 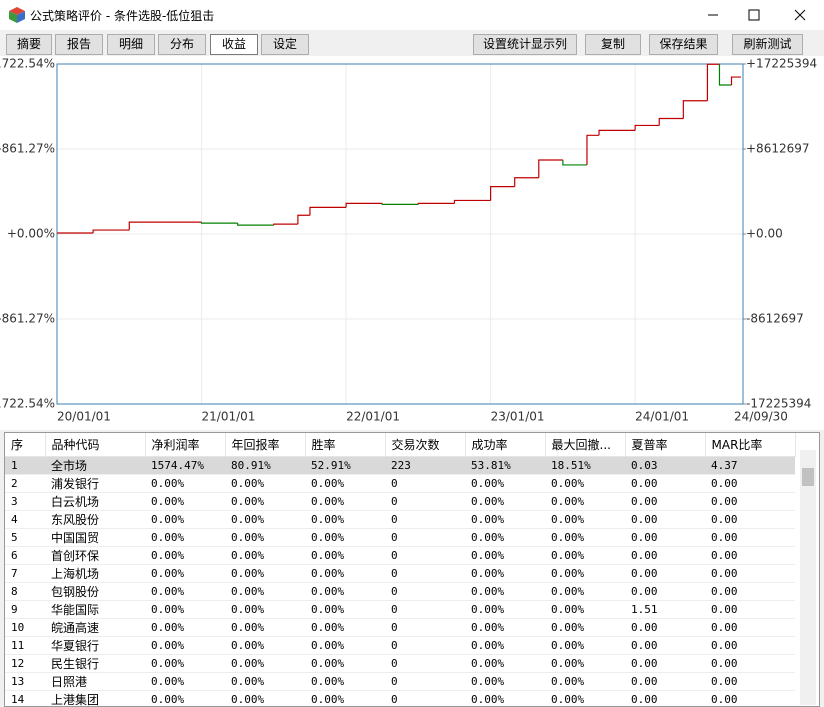 I want to click on tab-button: 收益, so click(x=234, y=44).